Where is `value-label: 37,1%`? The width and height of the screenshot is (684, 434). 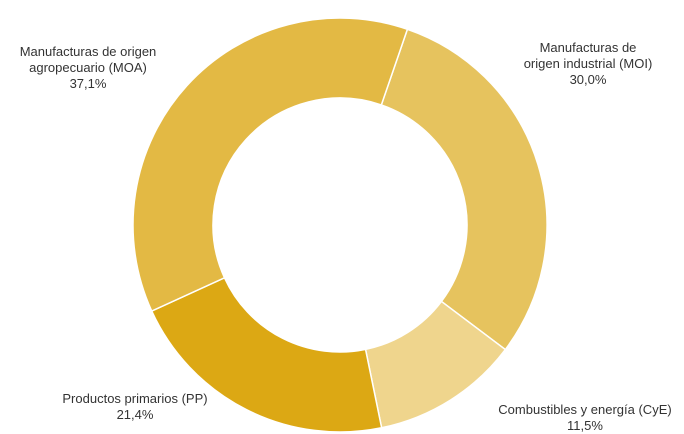
value-label: 37,1% is located at coordinates (88, 83).